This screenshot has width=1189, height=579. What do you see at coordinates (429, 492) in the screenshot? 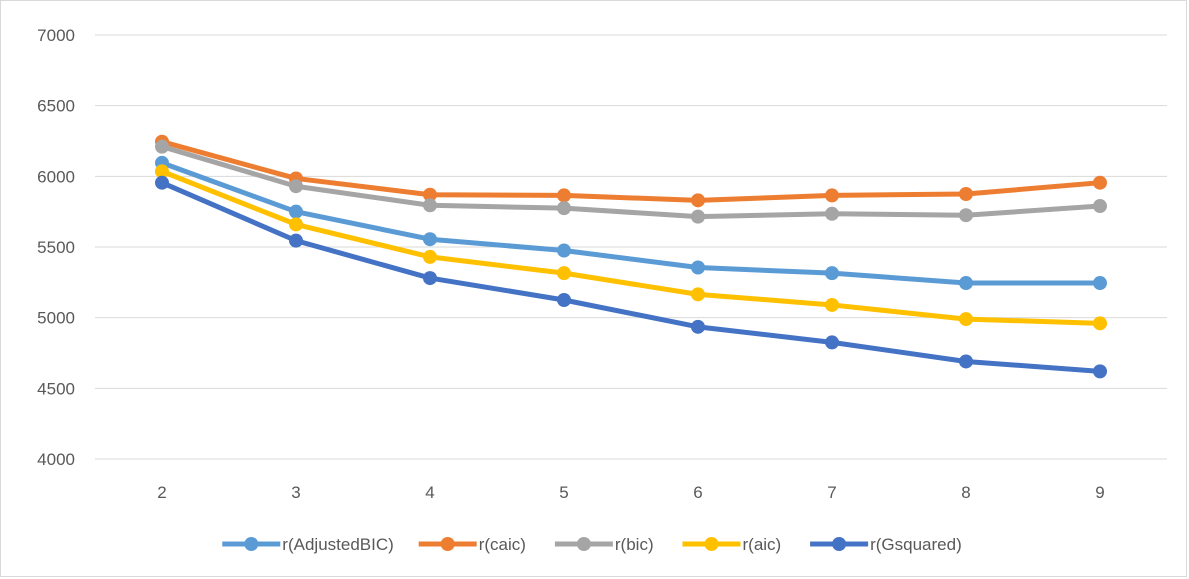
I see `x-tick-label: 4` at bounding box center [429, 492].